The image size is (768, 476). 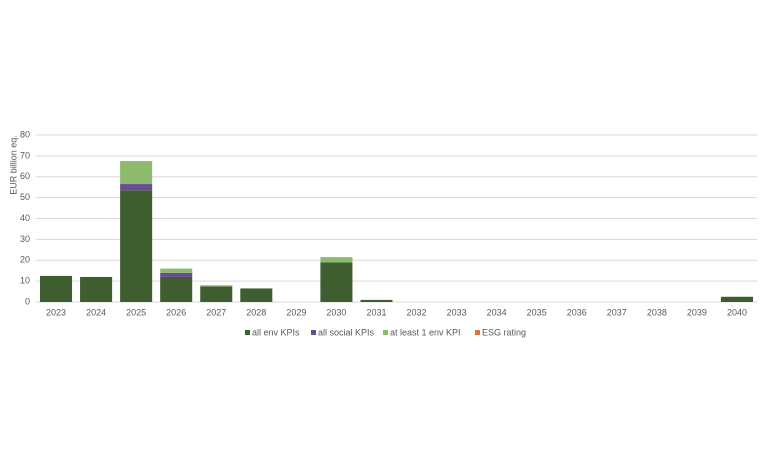 I want to click on x-tick-label: 2026, so click(x=176, y=312).